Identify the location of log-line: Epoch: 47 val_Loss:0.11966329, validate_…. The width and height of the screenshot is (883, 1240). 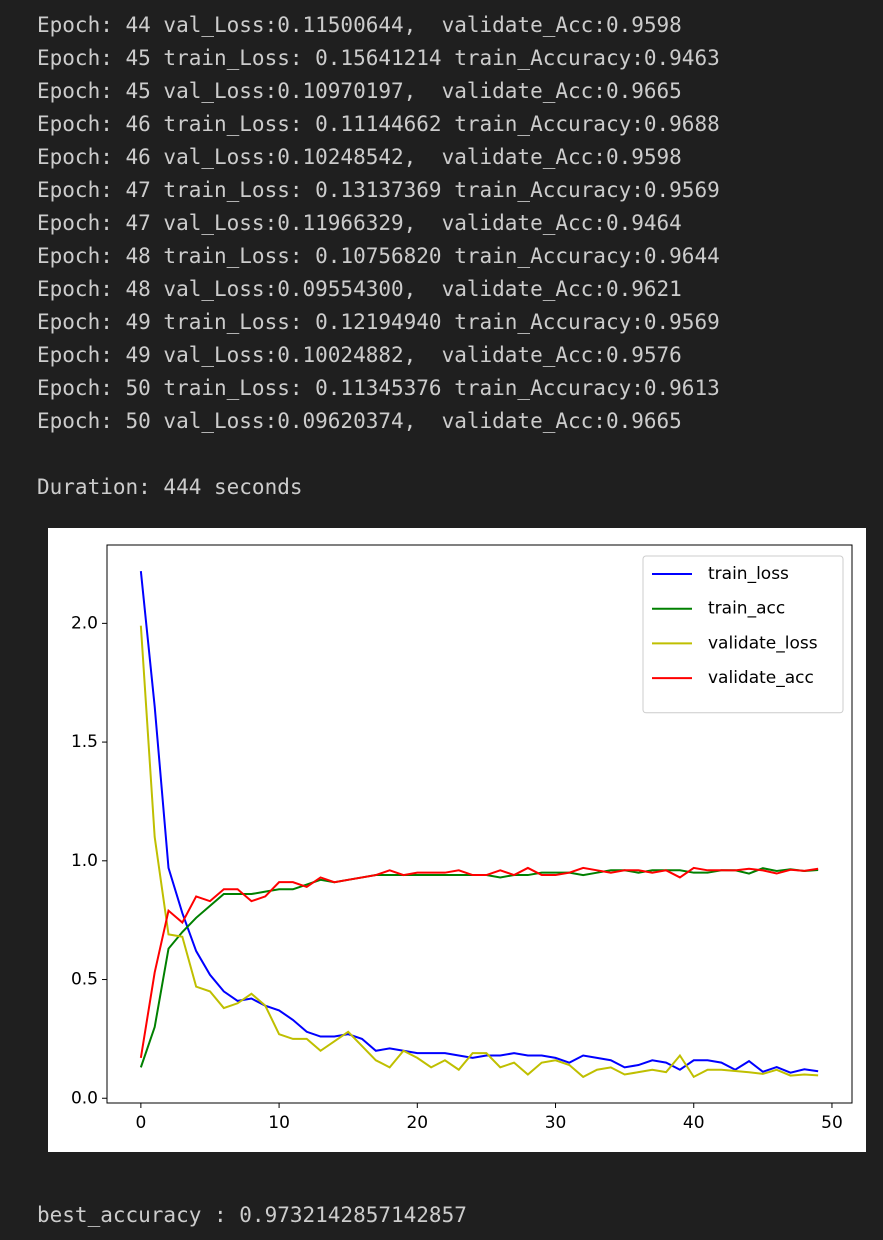
(359, 222).